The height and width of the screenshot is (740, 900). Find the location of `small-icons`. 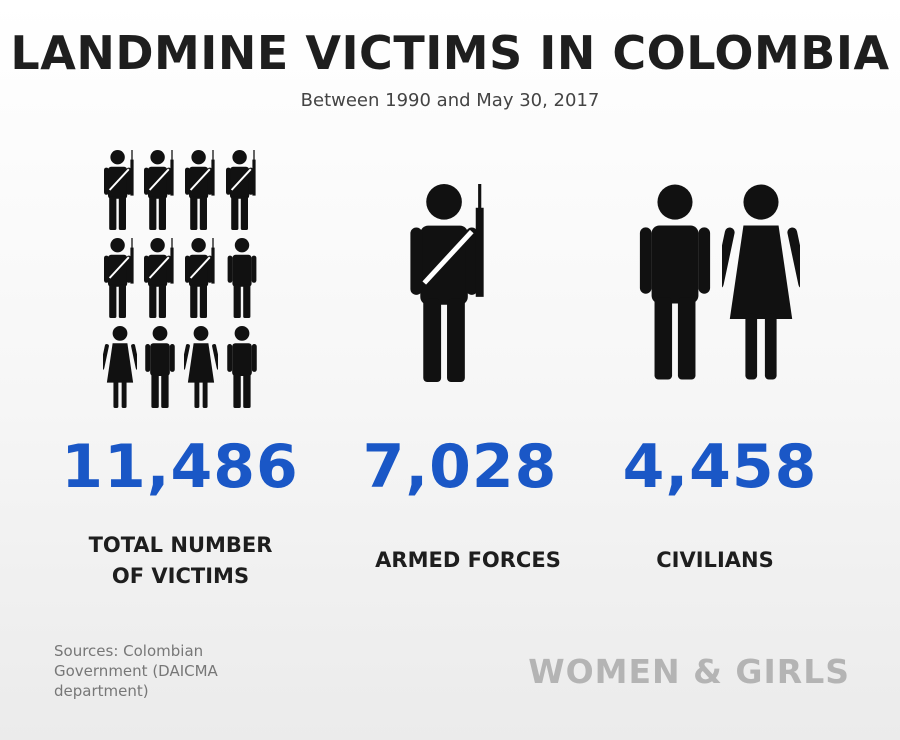

small-icons is located at coordinates (180, 279).